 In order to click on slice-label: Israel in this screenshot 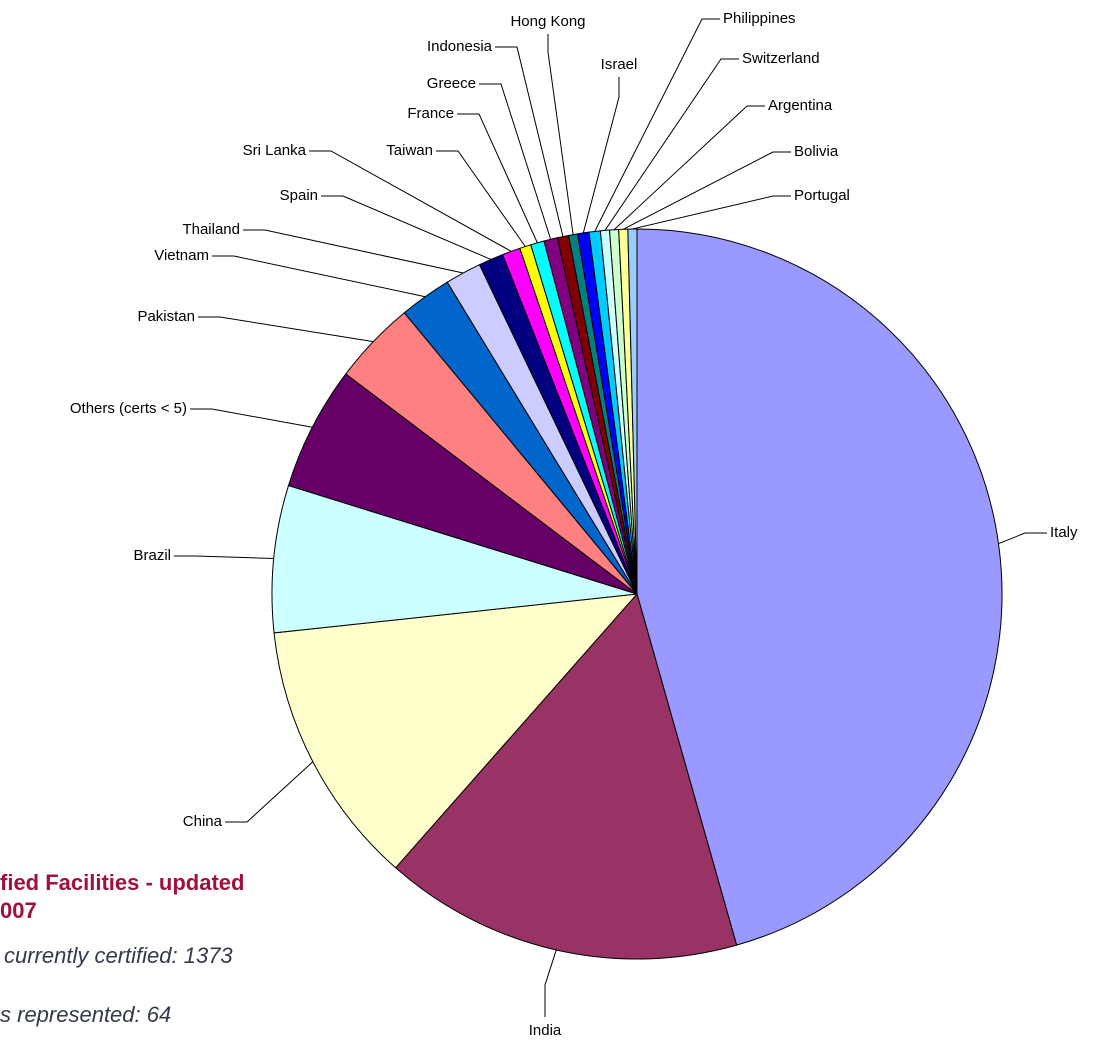, I will do `click(619, 64)`.